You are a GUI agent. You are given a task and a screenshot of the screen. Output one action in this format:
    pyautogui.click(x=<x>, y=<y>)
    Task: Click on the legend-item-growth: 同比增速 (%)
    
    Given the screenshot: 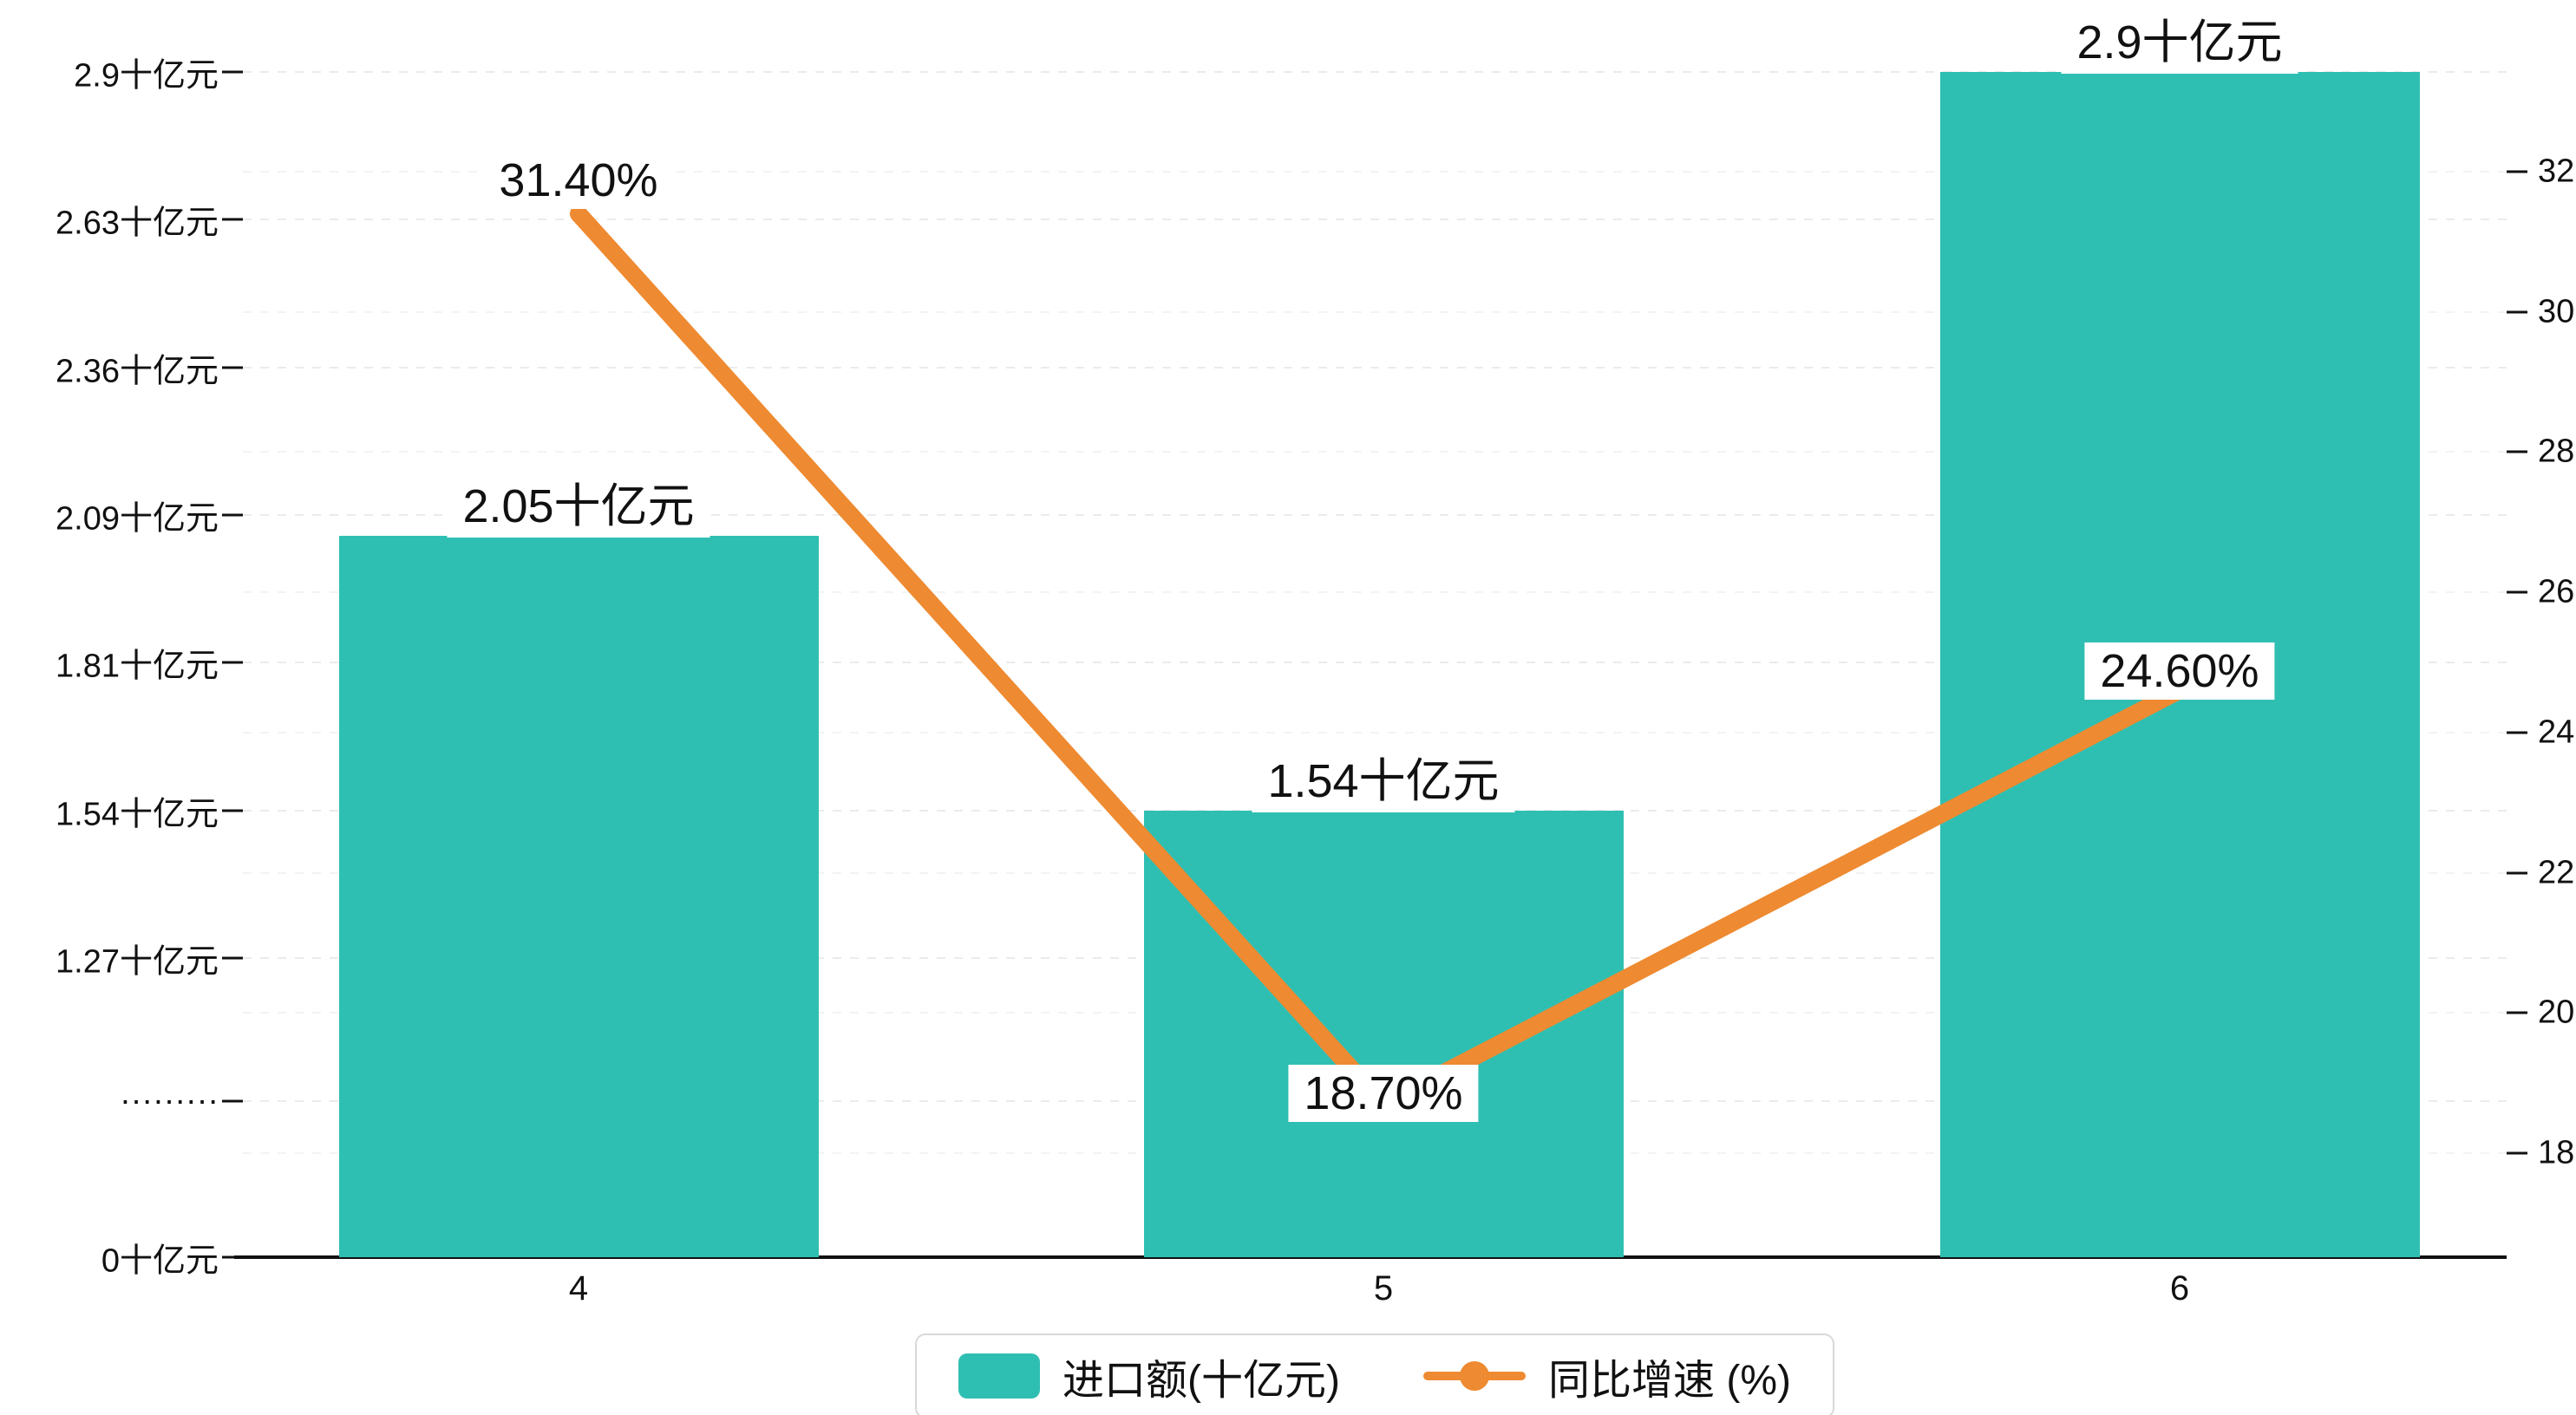 What is the action you would take?
    pyautogui.click(x=1606, y=1376)
    